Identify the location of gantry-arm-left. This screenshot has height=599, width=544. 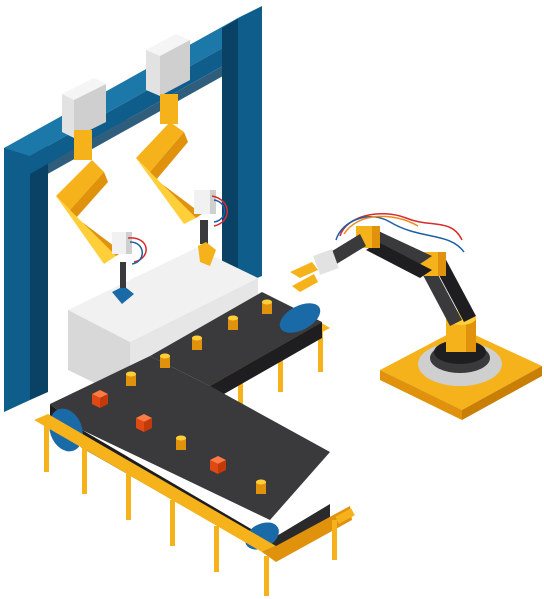
(101, 217).